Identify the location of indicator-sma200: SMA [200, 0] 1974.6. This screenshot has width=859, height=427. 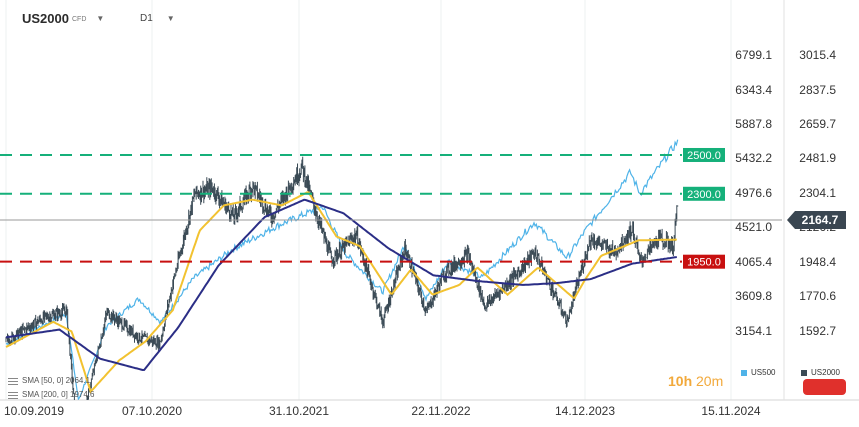
(51, 394).